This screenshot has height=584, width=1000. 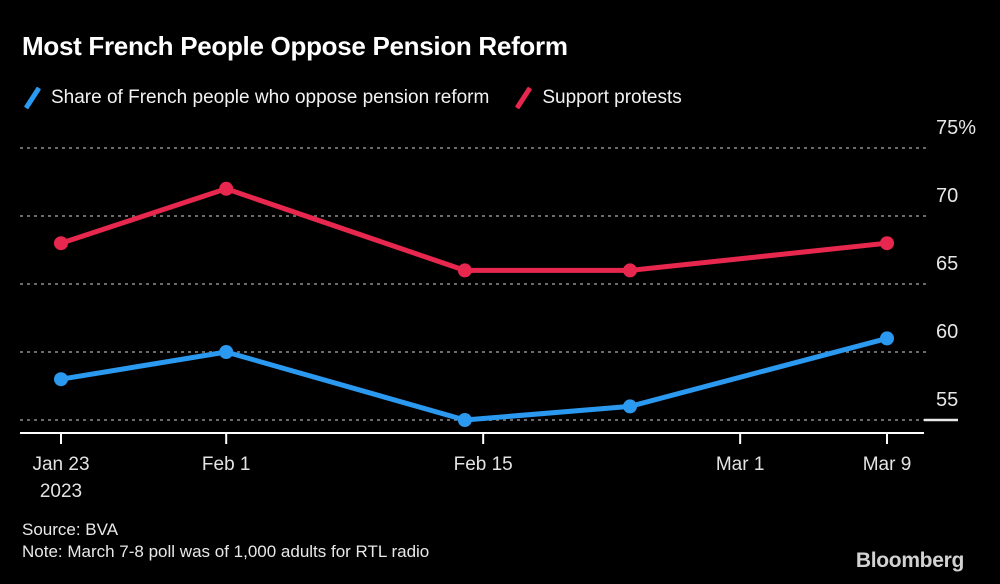 What do you see at coordinates (612, 97) in the screenshot?
I see `legend-label-protests: Support protests` at bounding box center [612, 97].